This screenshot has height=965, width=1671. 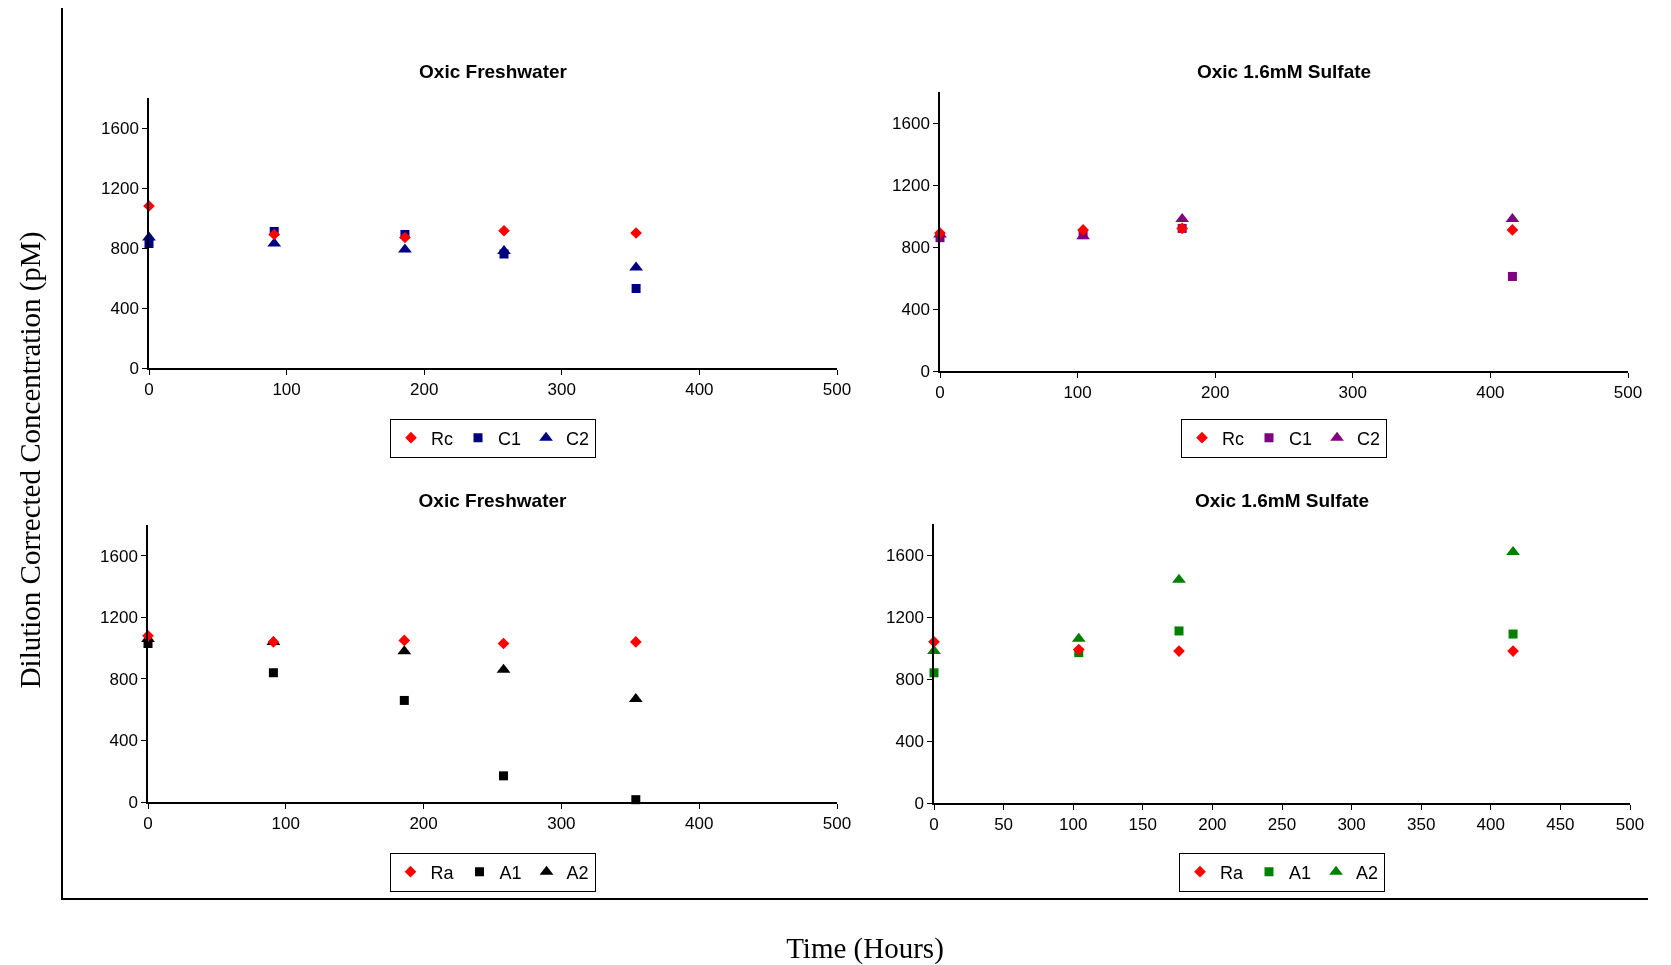 I want to click on x-tick-label: 50, so click(x=1004, y=825).